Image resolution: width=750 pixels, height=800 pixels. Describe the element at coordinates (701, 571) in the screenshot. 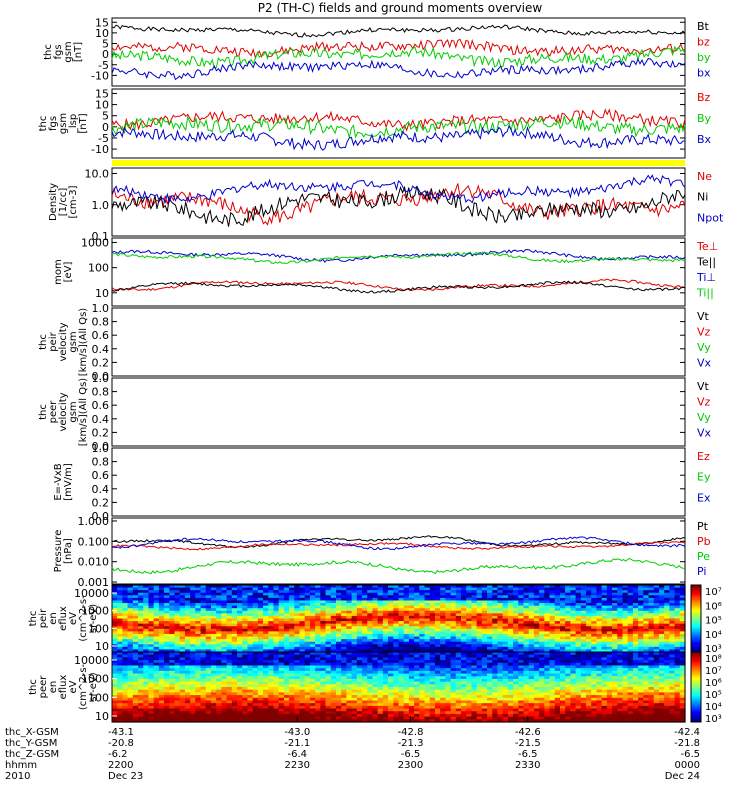

I see `legend-Pi: Pi` at that location.